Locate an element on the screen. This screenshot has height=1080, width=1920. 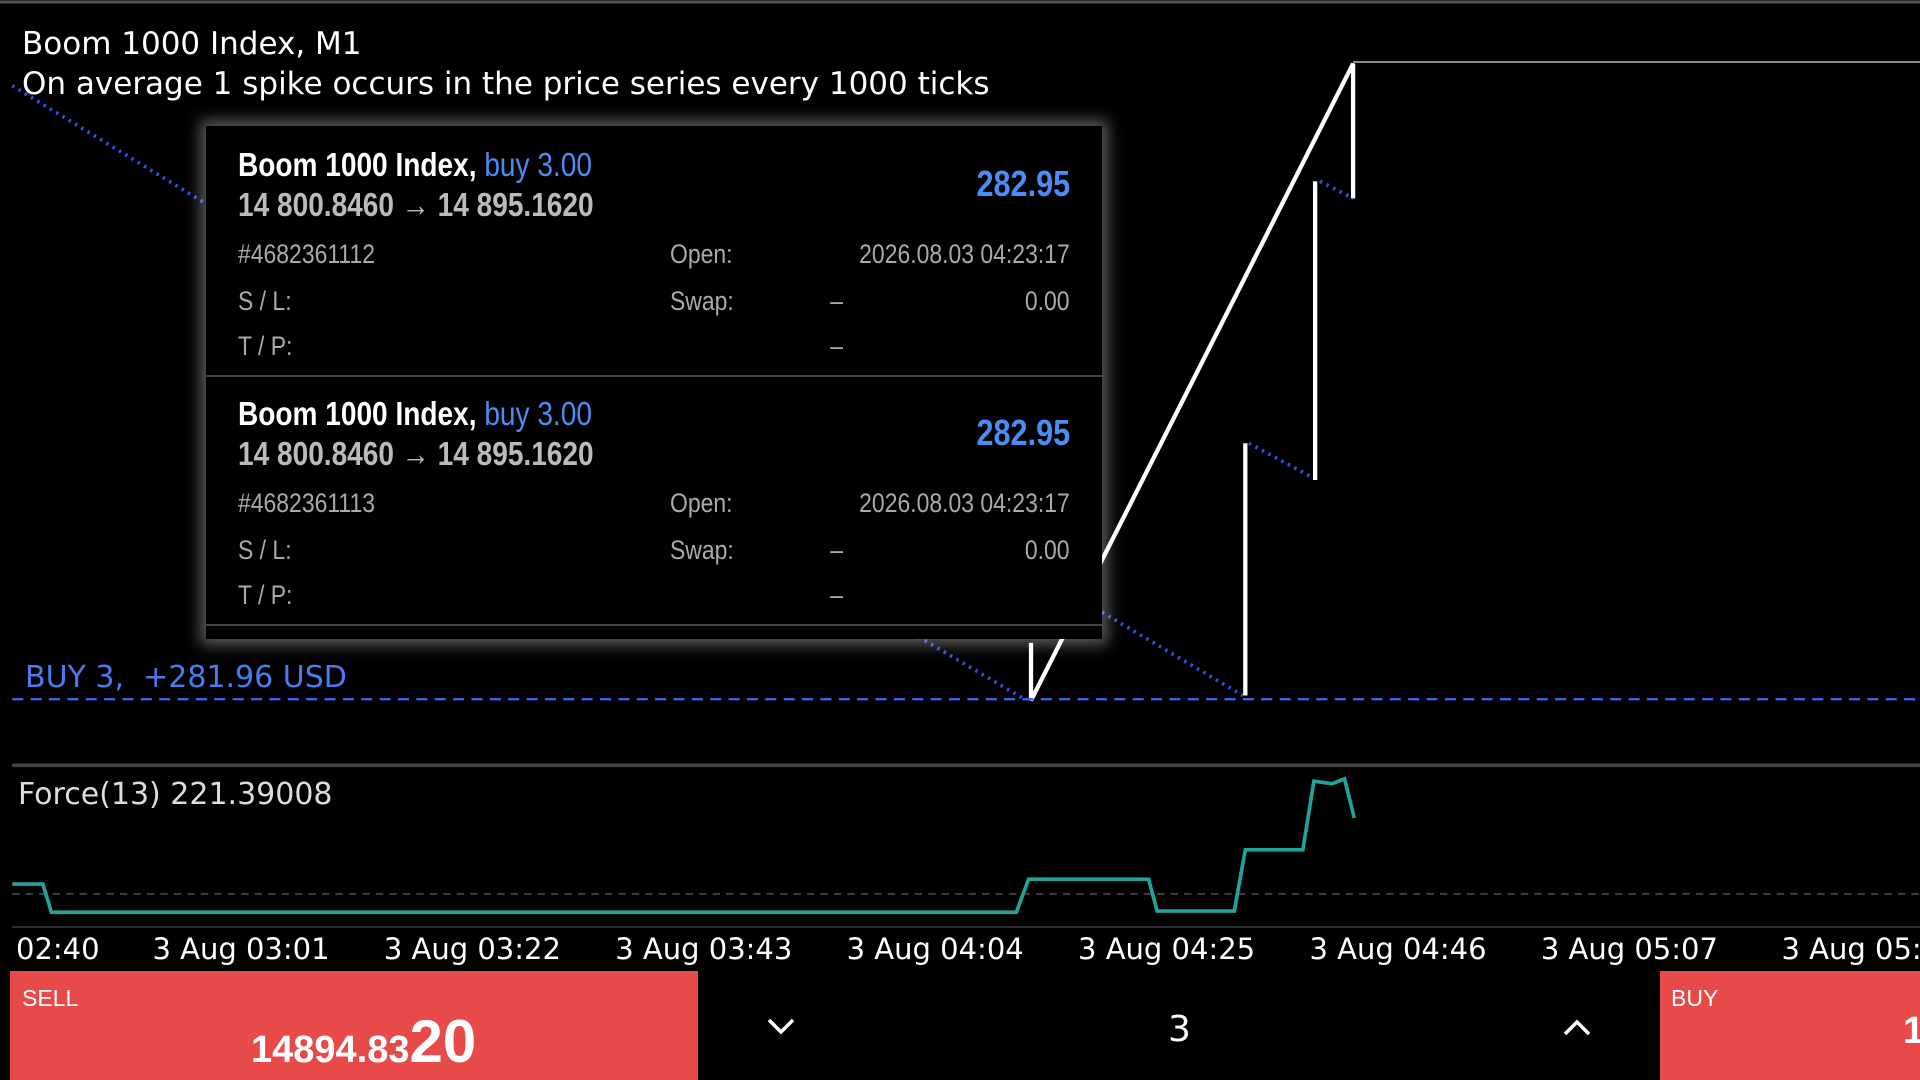
force-line is located at coordinates (684, 845).